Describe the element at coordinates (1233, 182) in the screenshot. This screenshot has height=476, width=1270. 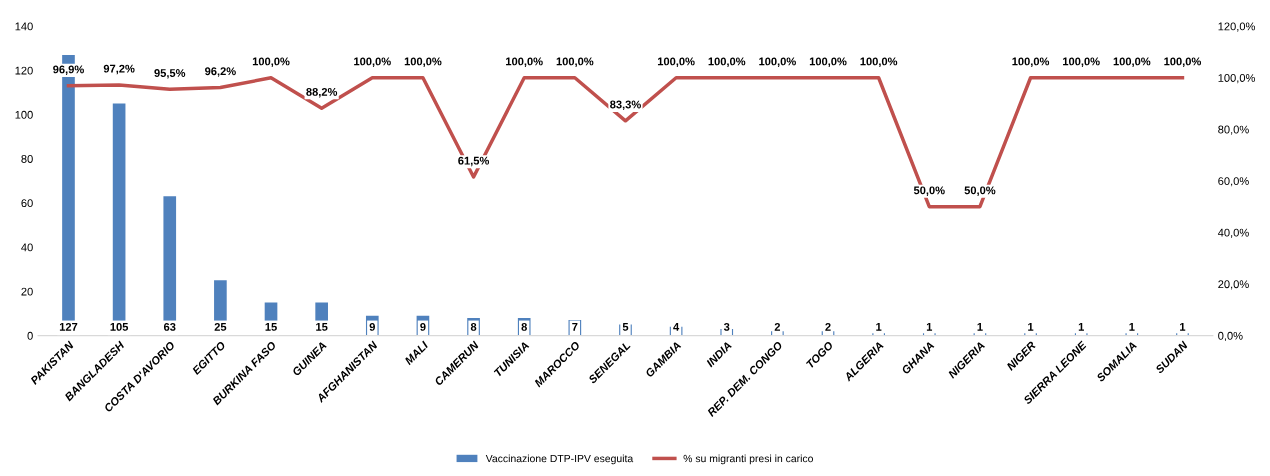
I see `y2-tick-label: 60,0%` at that location.